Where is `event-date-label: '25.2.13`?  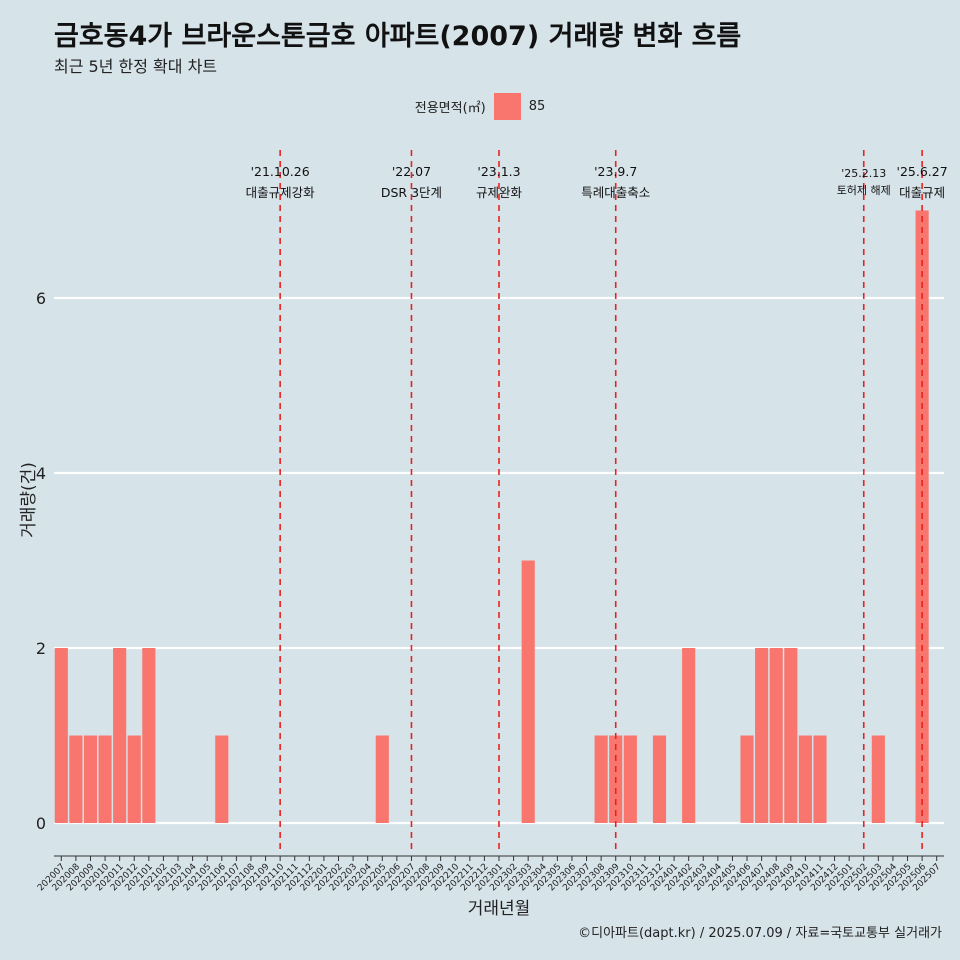 event-date-label: '25.2.13 is located at coordinates (863, 173).